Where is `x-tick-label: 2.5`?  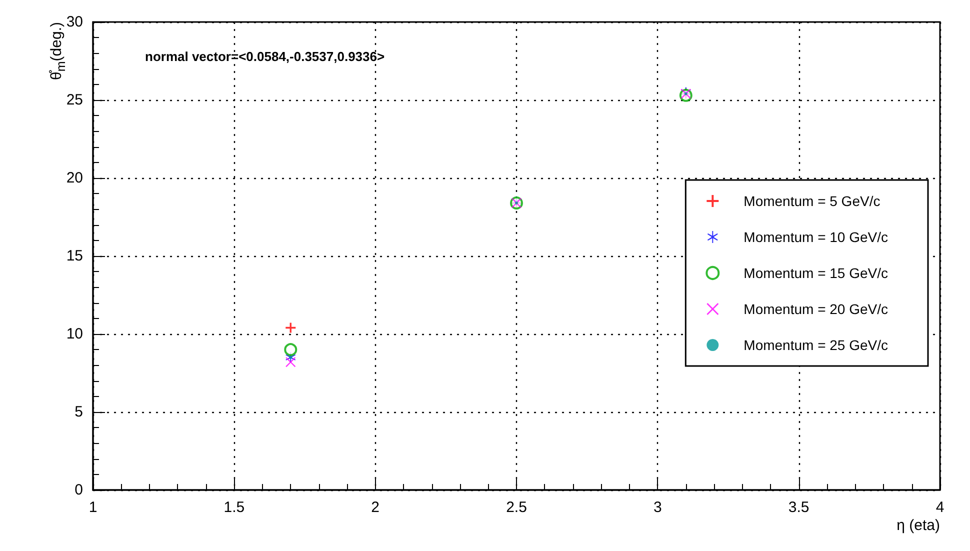
x-tick-label: 2.5 is located at coordinates (516, 507).